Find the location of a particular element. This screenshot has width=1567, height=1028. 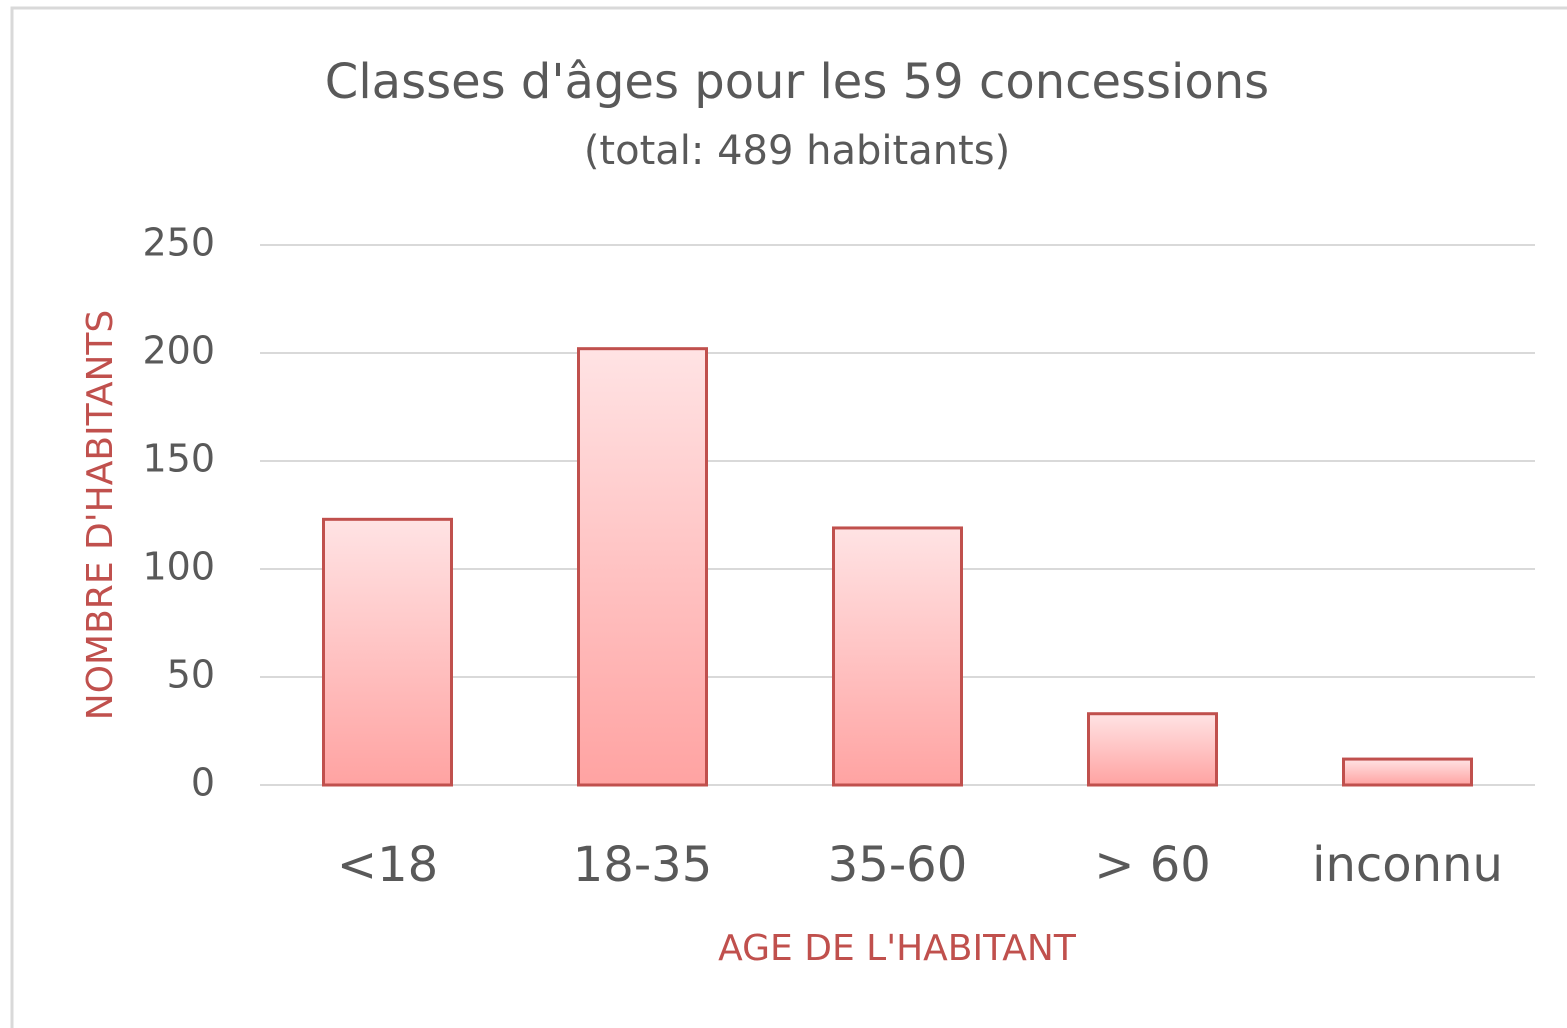

chart-subtitle: (total: 489 habitants) is located at coordinates (797, 151).